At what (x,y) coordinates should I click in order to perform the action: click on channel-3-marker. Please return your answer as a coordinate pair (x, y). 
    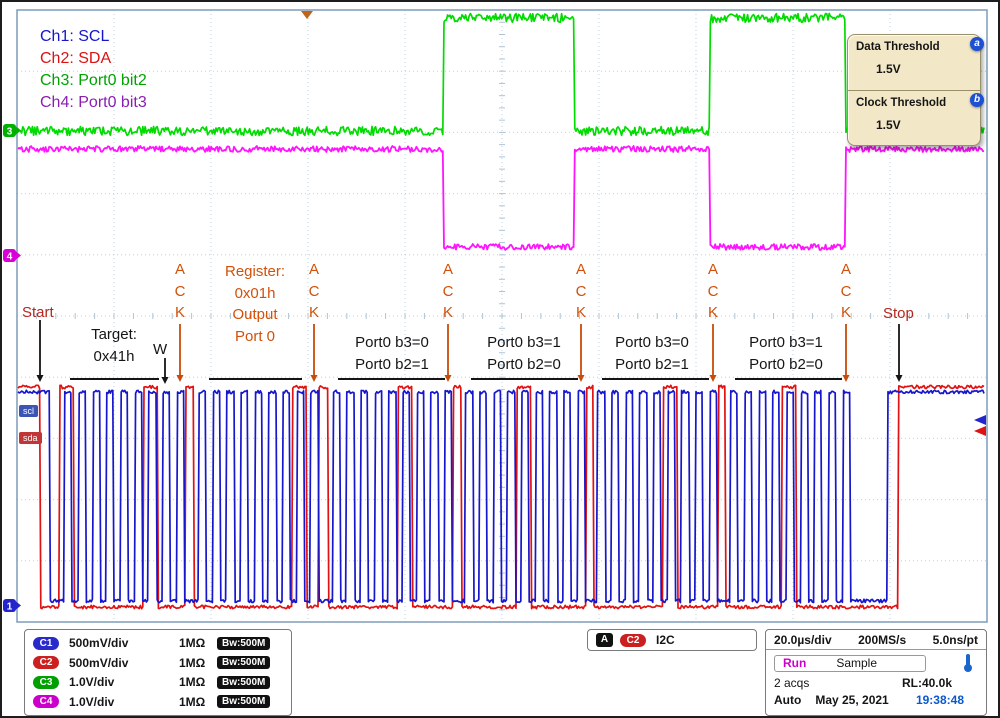
    Looking at the image, I should click on (9, 130).